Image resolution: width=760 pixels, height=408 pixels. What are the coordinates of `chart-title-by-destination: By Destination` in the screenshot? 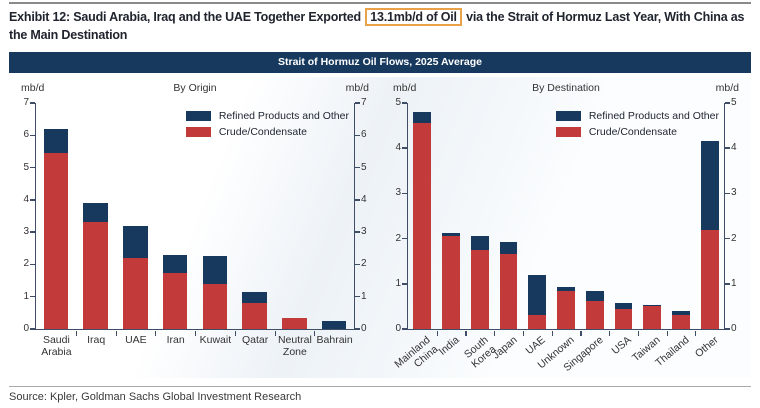 It's located at (566, 88).